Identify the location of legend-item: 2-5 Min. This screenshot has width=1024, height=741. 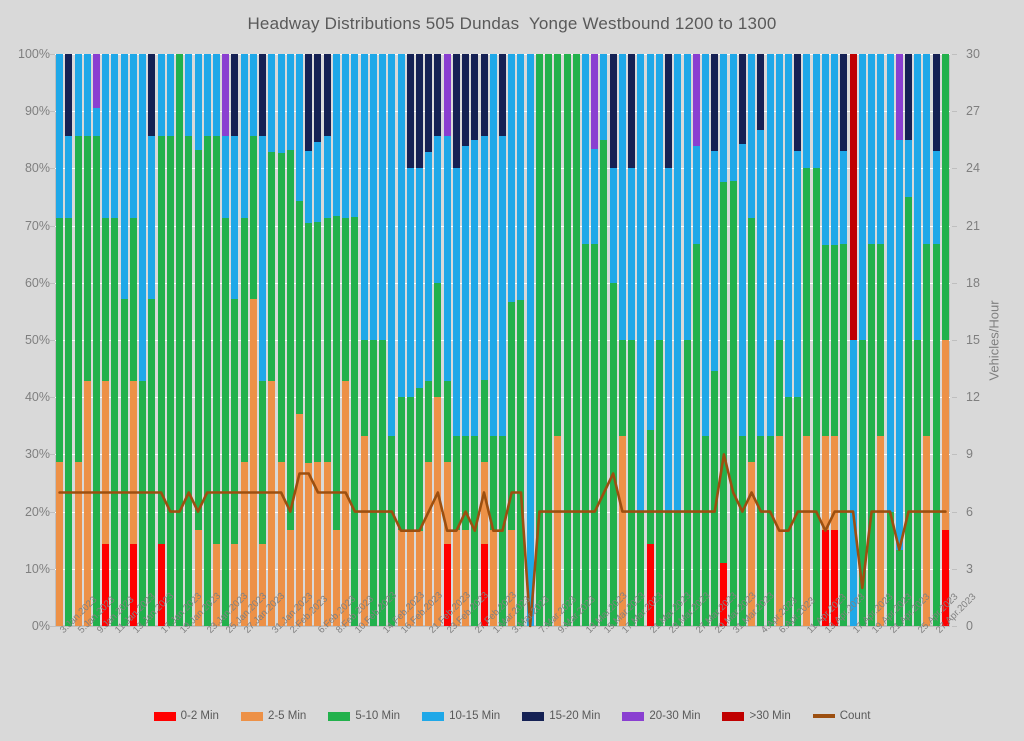
(273, 716).